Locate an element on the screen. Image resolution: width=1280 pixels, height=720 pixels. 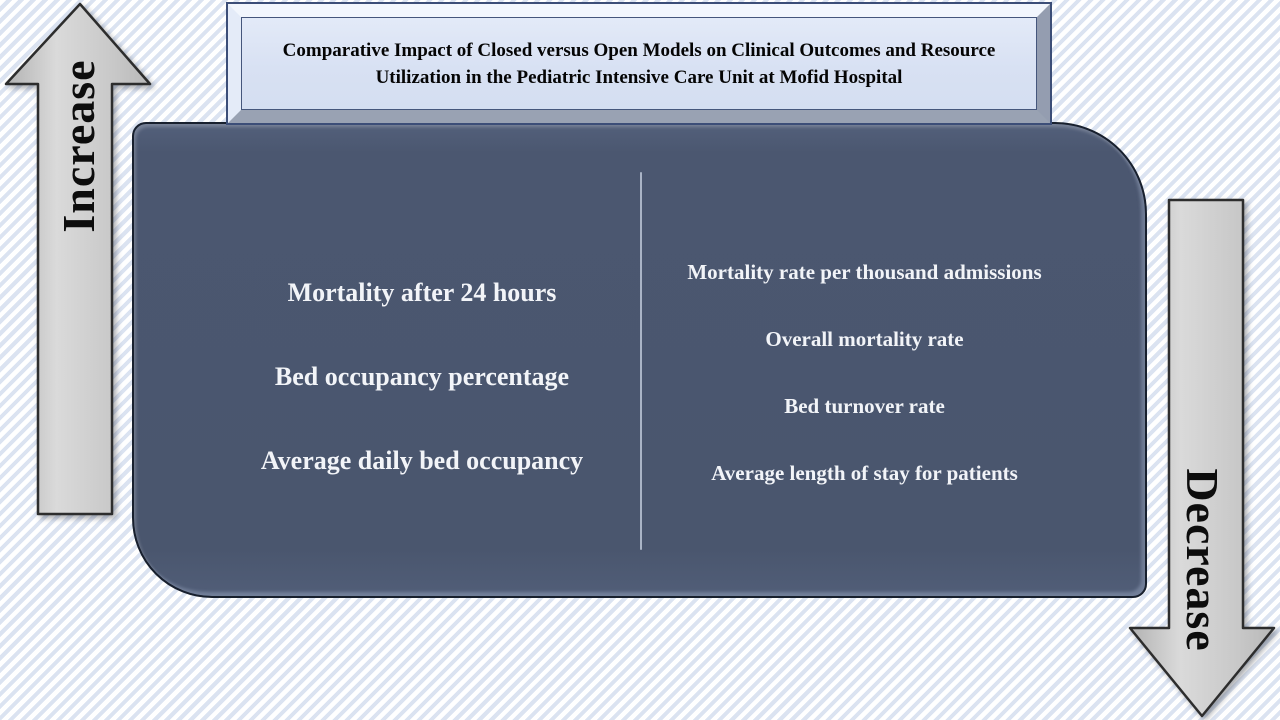
up-arrow-icon is located at coordinates (78, 259).